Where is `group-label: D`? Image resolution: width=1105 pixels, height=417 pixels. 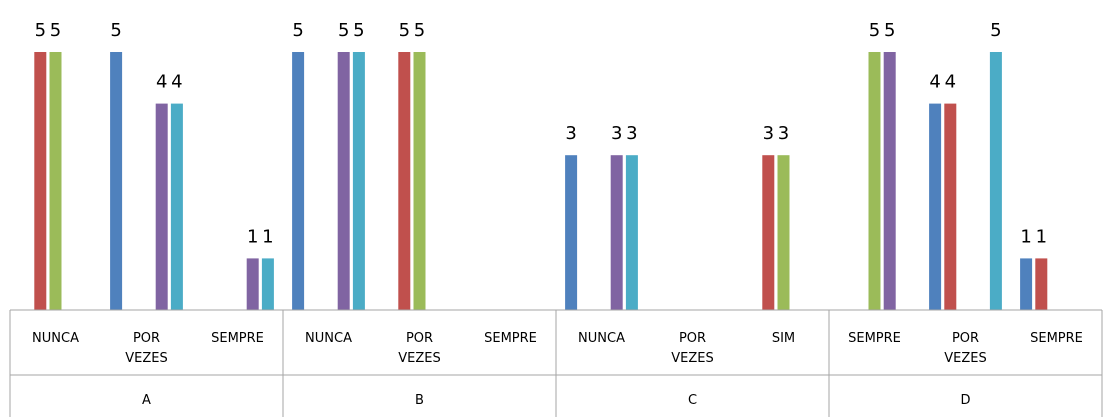 group-label: D is located at coordinates (965, 400).